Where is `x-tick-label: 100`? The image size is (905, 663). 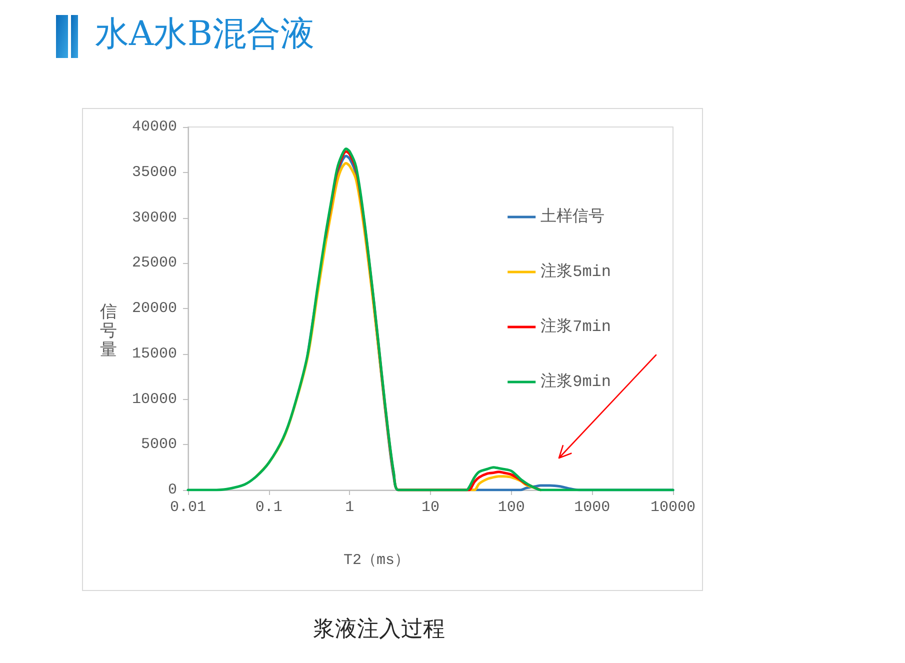
x-tick-label: 100 is located at coordinates (511, 507).